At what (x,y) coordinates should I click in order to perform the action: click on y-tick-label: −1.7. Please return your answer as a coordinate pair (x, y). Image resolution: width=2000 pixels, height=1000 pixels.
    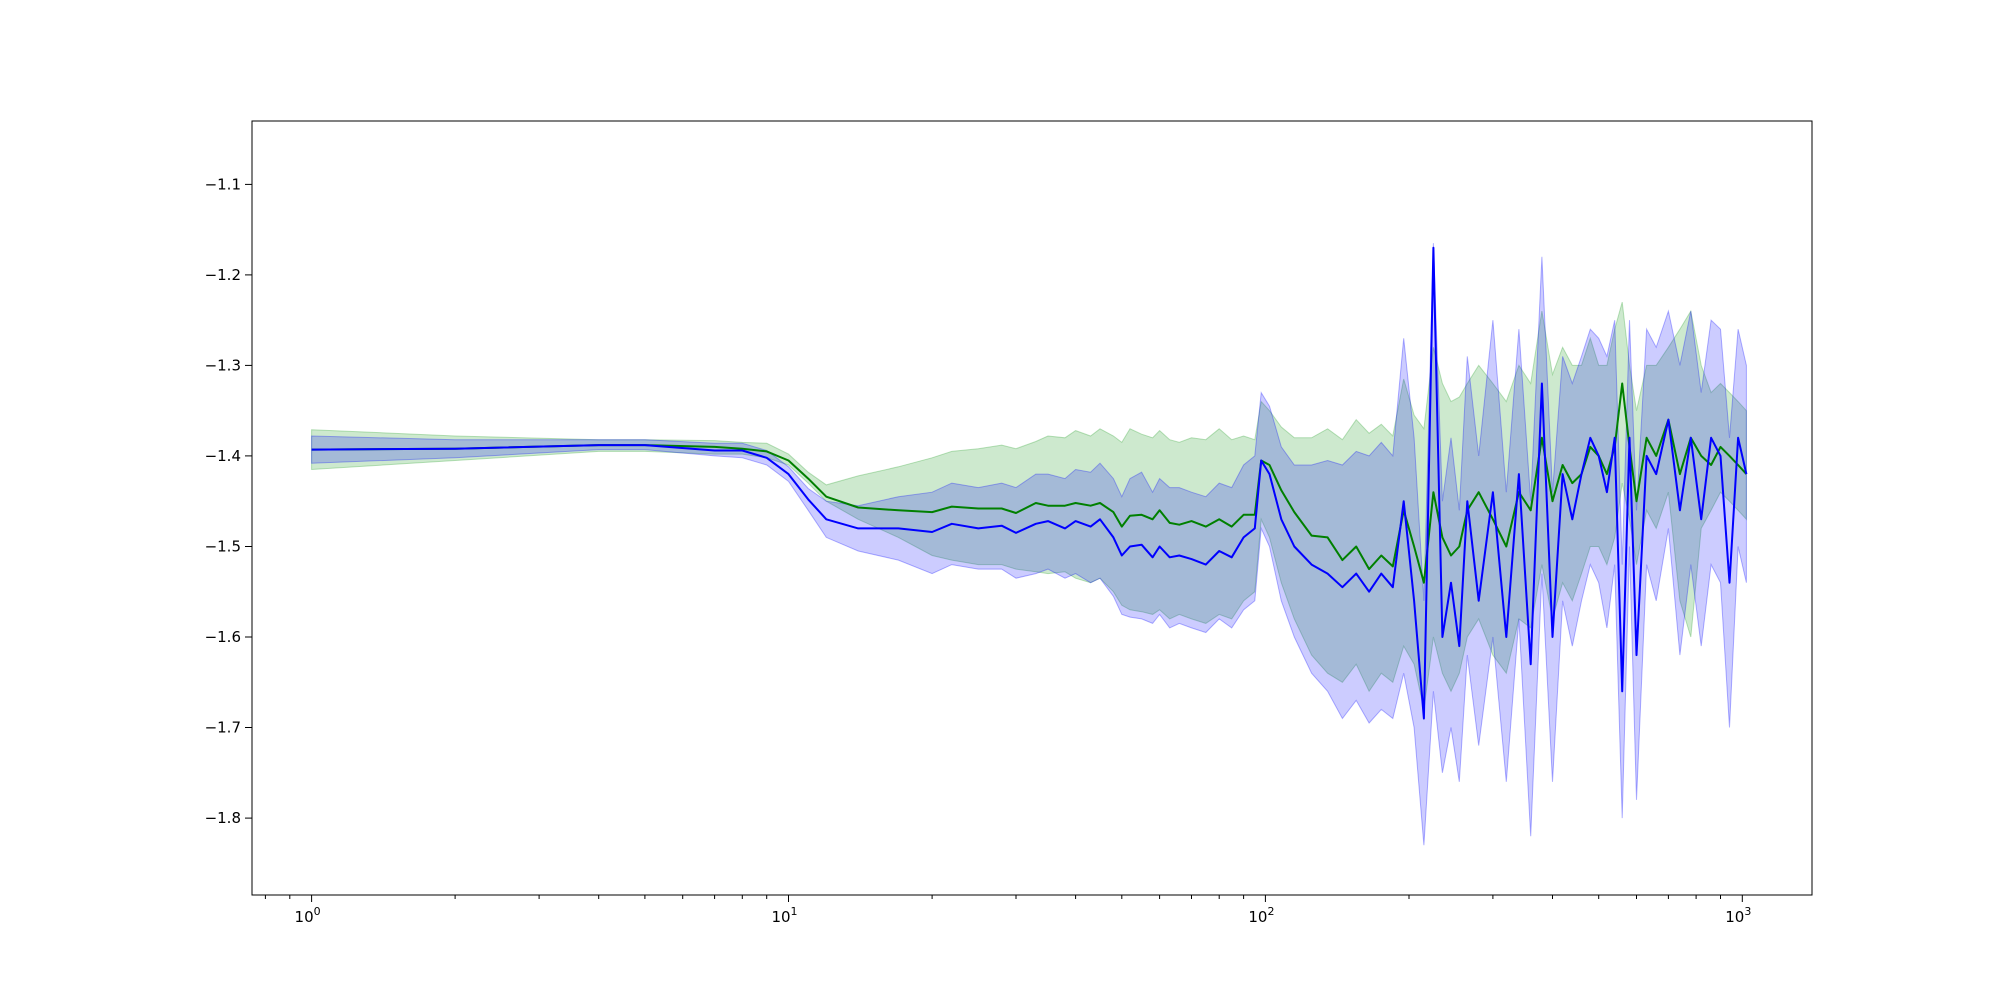
    Looking at the image, I should click on (223, 728).